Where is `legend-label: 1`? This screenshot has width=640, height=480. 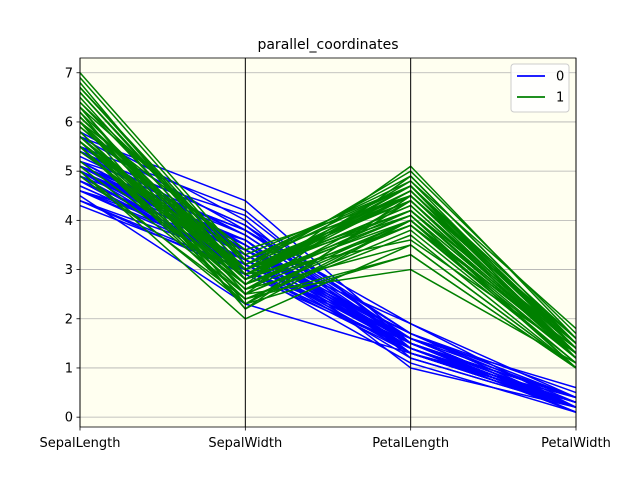
legend-label: 1 is located at coordinates (560, 98).